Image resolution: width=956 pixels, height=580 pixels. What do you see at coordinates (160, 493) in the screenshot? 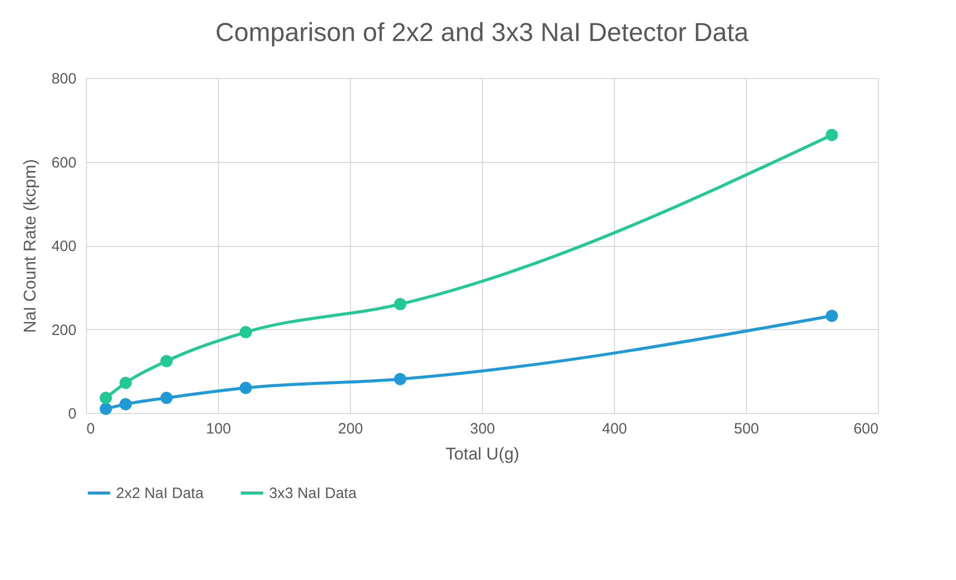
I see `legend-label: 2x2 NaI Data` at bounding box center [160, 493].